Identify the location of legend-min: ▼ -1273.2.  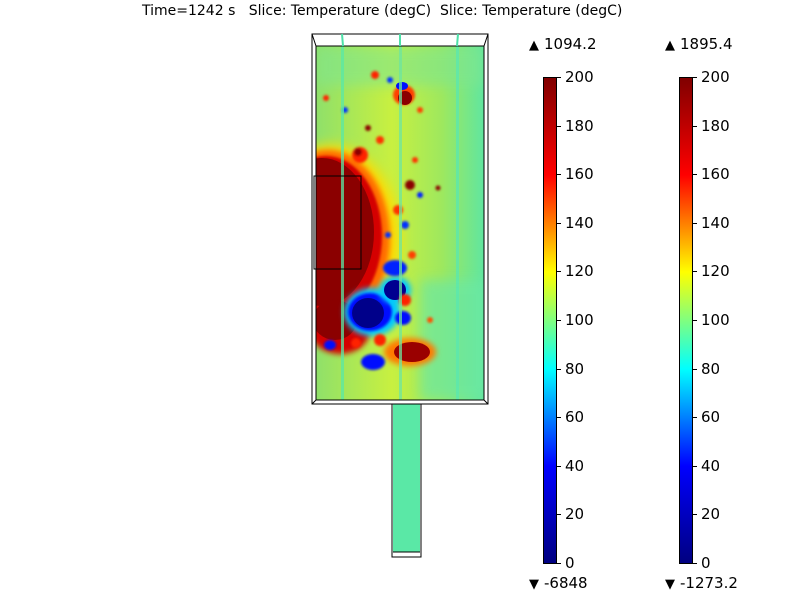
(701, 583).